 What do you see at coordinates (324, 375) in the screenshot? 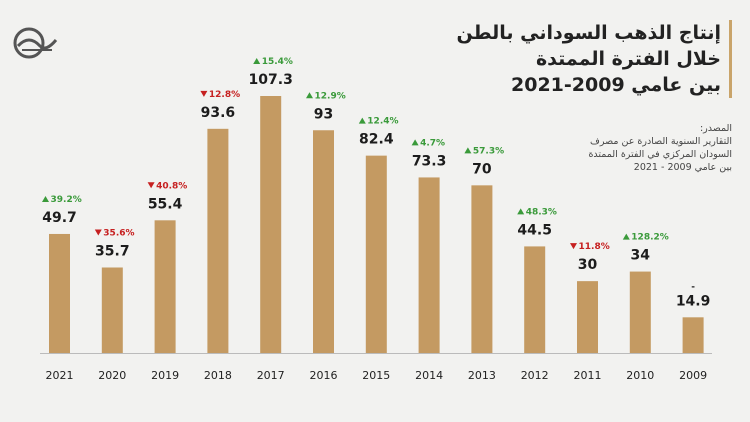
I see `x-tick-2016: 2016` at bounding box center [324, 375].